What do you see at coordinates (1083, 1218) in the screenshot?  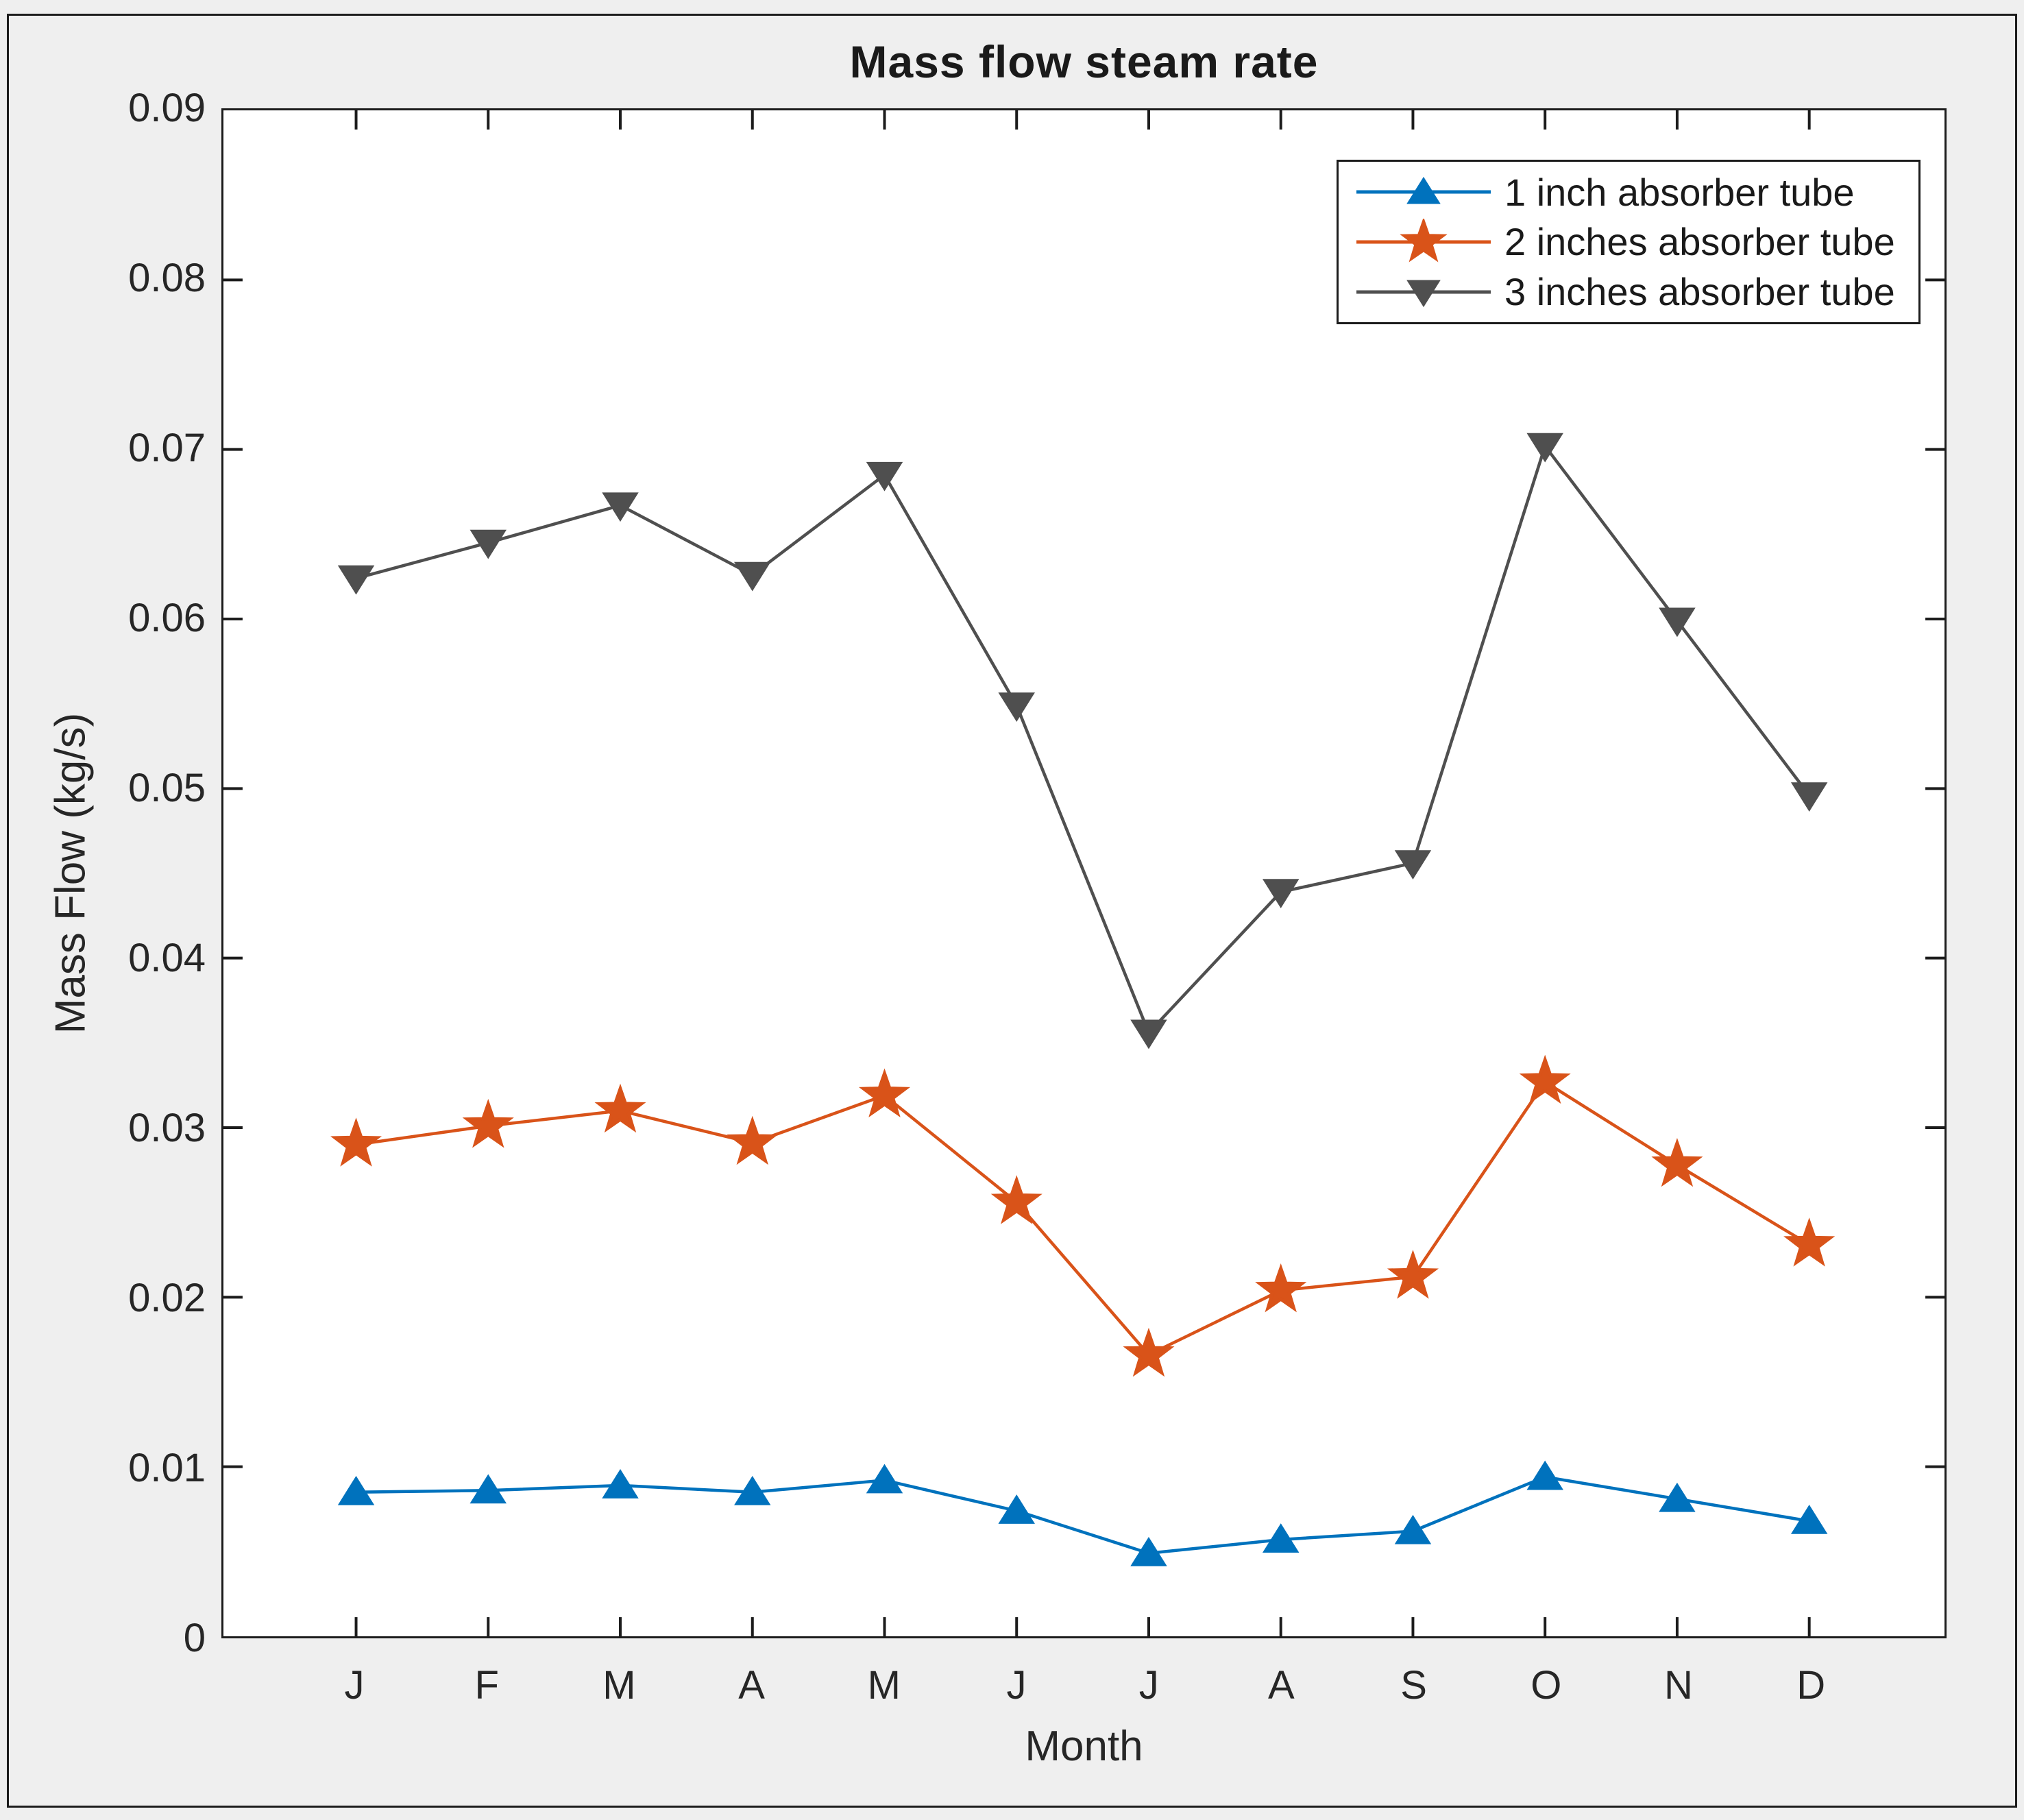 I see `series-line-star` at bounding box center [1083, 1218].